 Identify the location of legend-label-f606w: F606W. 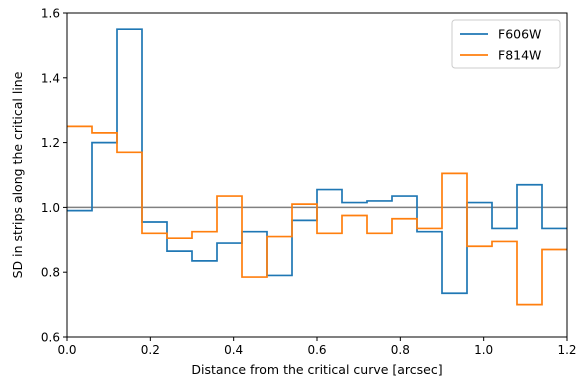
(519, 34).